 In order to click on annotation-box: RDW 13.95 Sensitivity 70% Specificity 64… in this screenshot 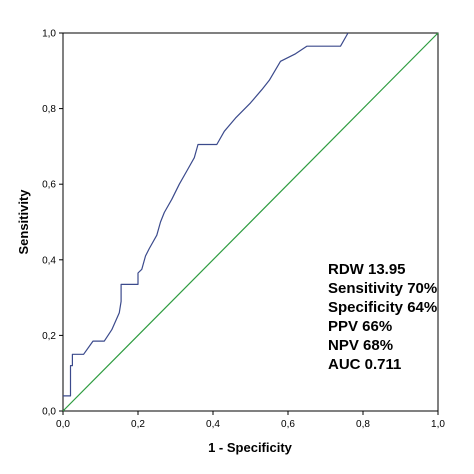, I will do `click(382, 317)`.